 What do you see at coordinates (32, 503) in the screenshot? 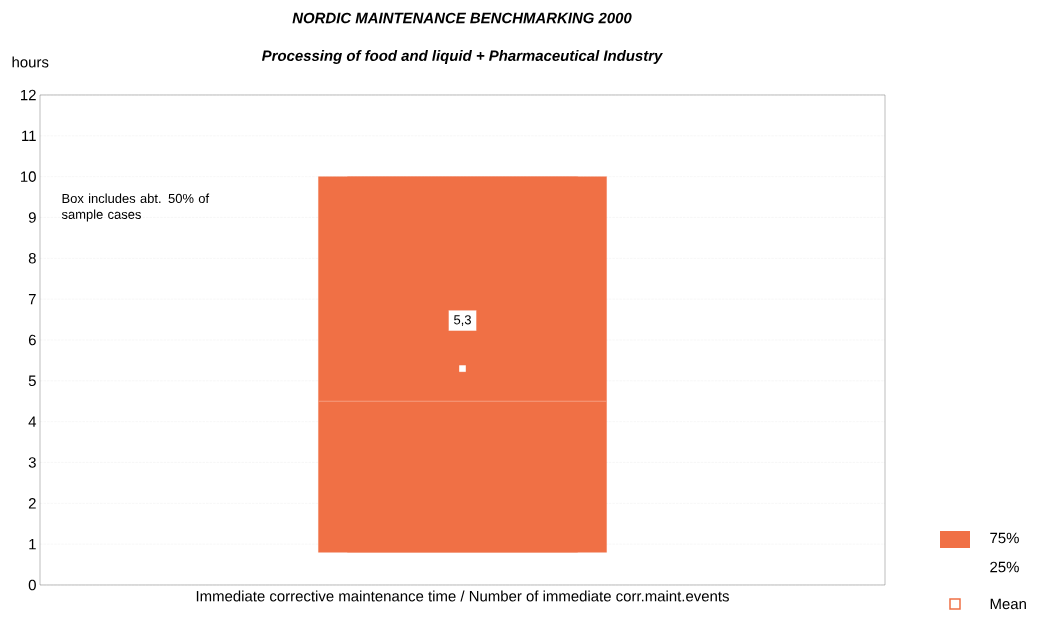
I see `y-tick-label: 2` at bounding box center [32, 503].